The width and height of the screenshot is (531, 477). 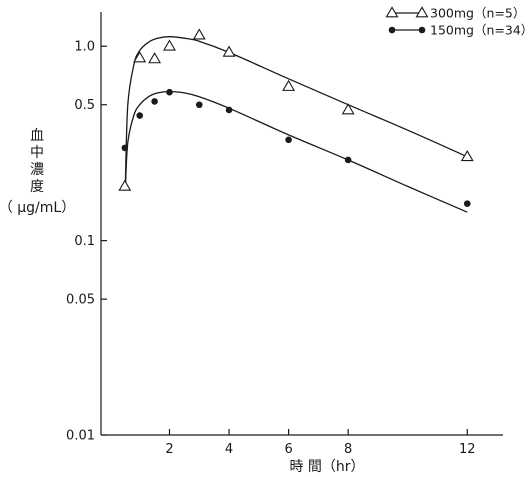 I want to click on x-tick-label: 12, so click(x=467, y=449).